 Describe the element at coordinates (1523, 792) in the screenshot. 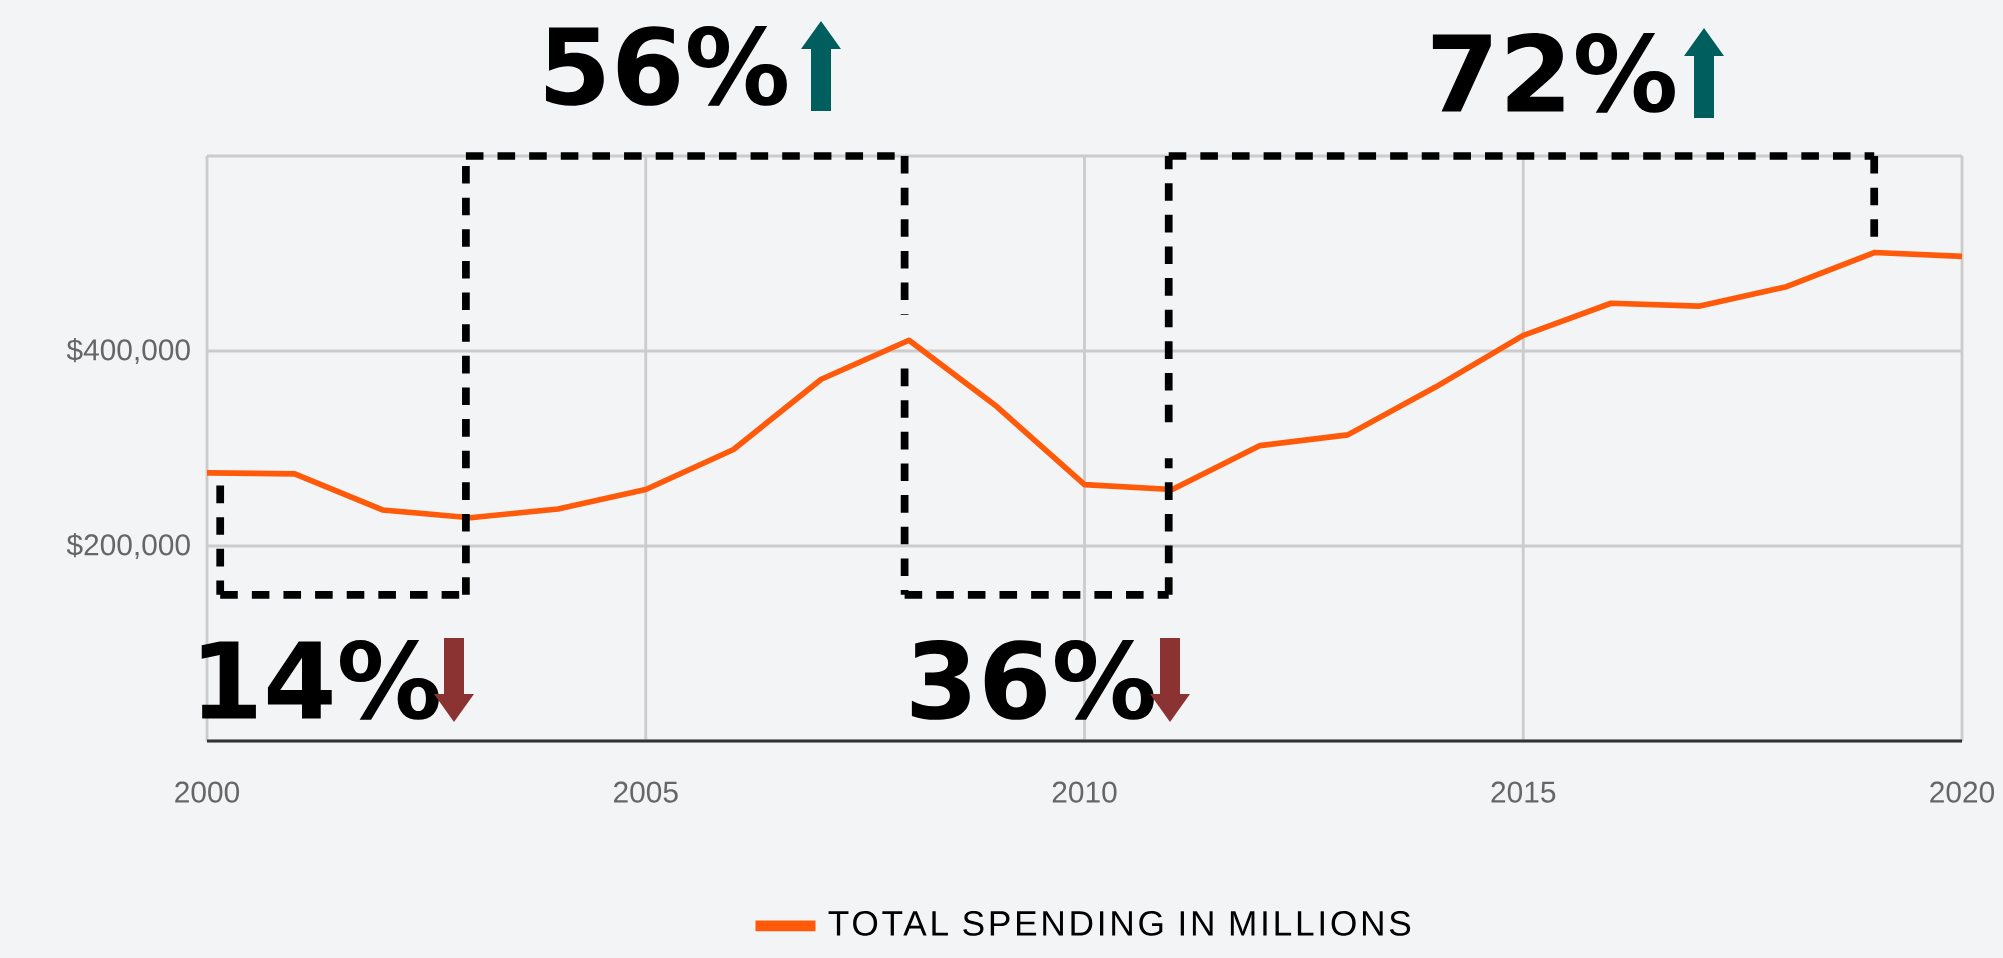

I see `x-tick-label: 2015` at that location.